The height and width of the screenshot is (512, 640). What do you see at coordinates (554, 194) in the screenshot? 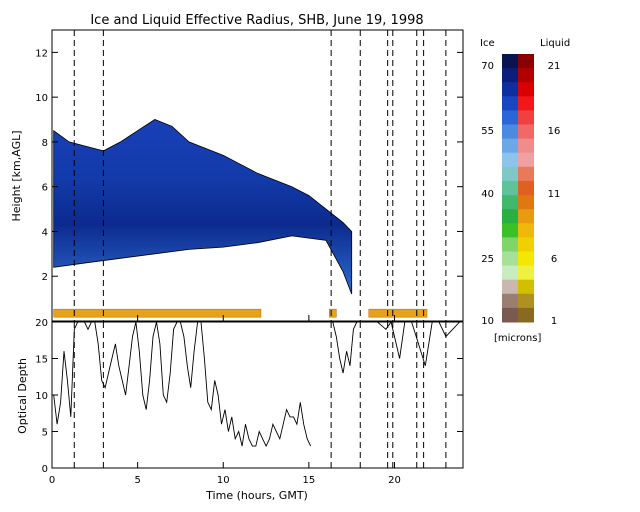
I see `colorbar-liquid-tick-label: 11` at bounding box center [554, 194].